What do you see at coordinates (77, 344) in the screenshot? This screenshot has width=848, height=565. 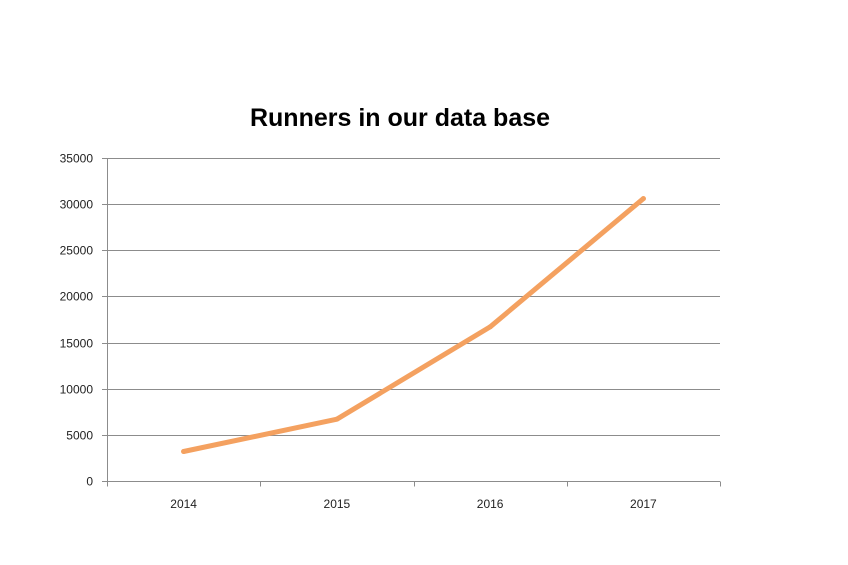 I see `y-tick-label: 15000` at bounding box center [77, 344].